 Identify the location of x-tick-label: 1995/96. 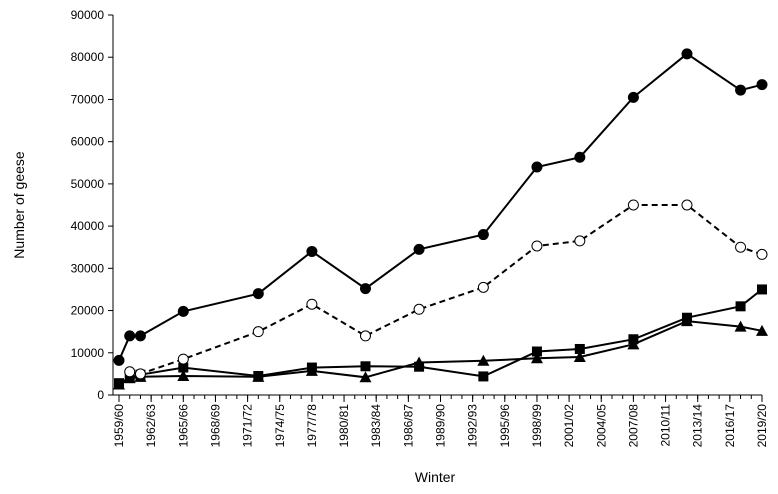
(505, 426).